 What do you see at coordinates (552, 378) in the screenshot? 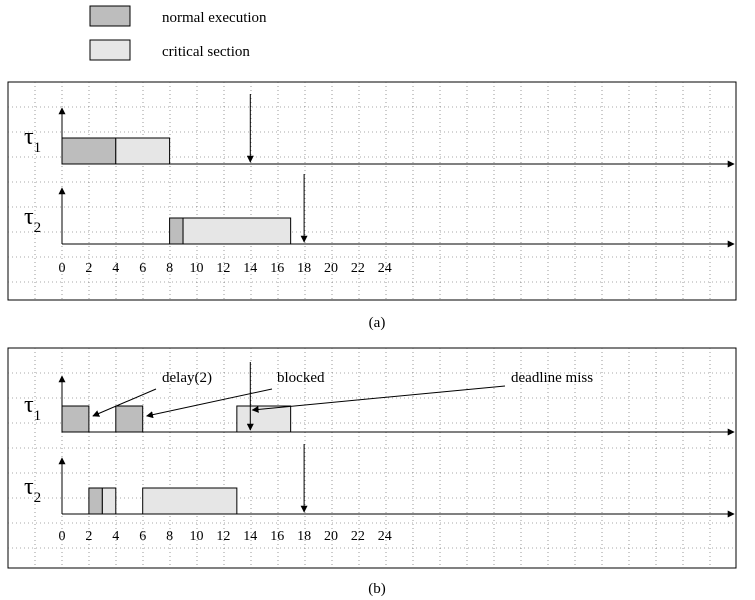
I see `annotation-label: deadline miss` at bounding box center [552, 378].